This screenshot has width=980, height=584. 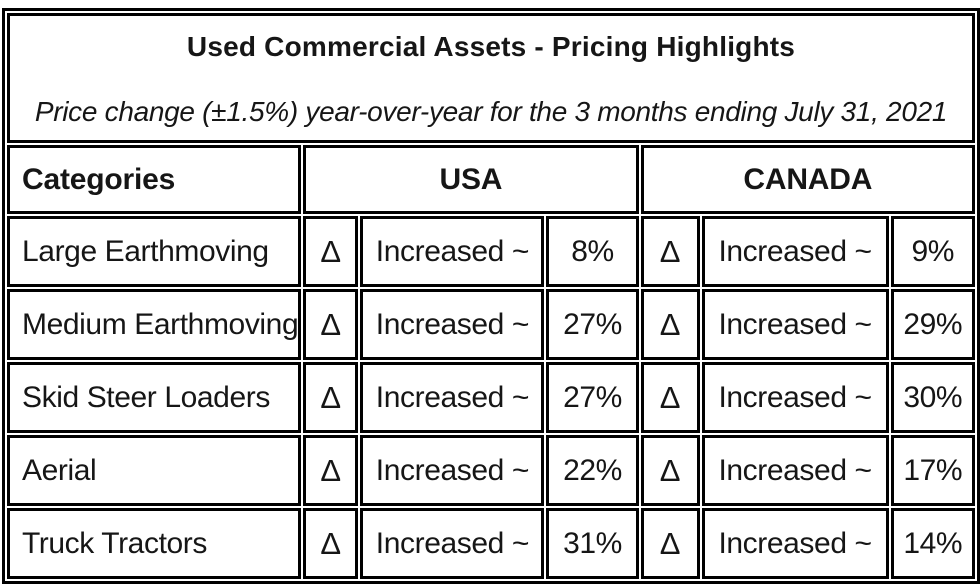 What do you see at coordinates (592, 470) in the screenshot?
I see `usa-percent-cell: 22%` at bounding box center [592, 470].